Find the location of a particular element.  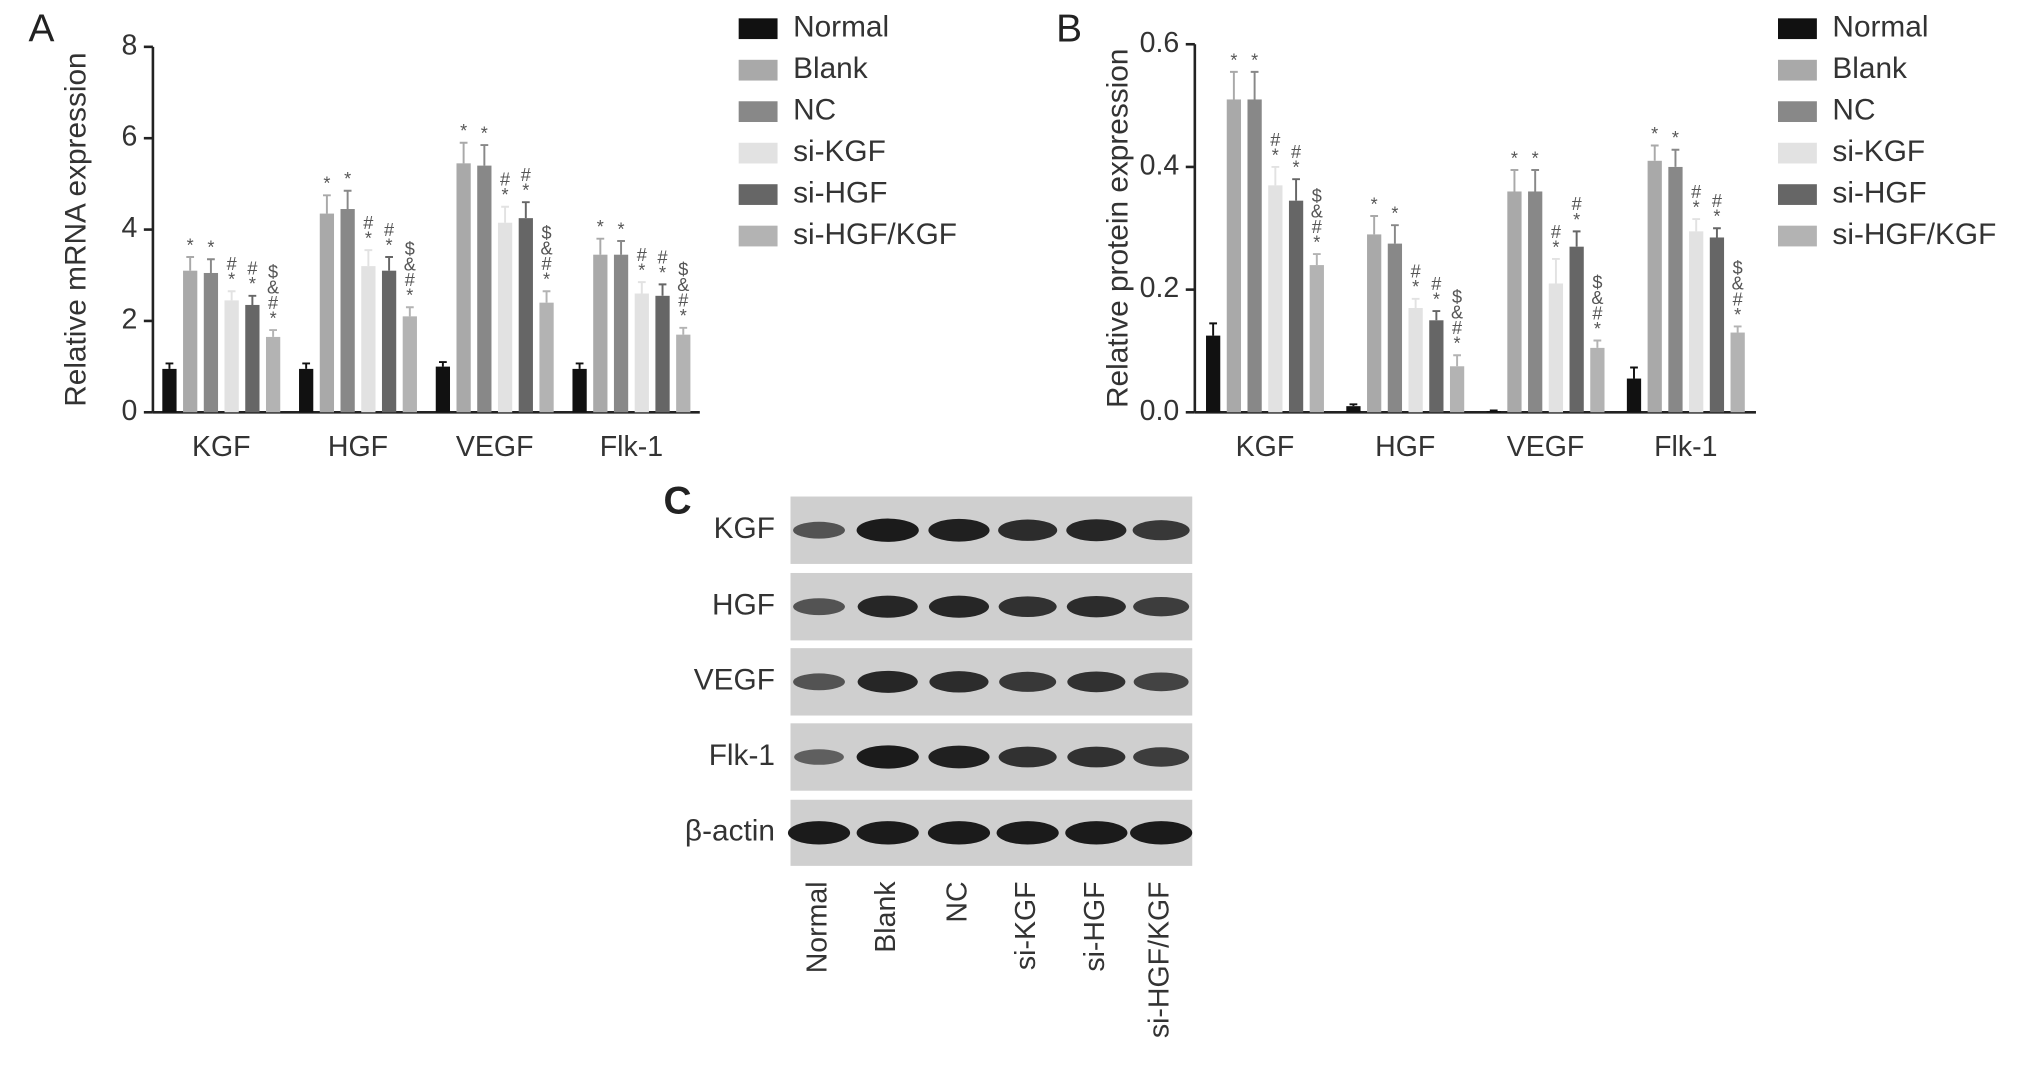

y-tick-label: 0.6 is located at coordinates (1160, 43).